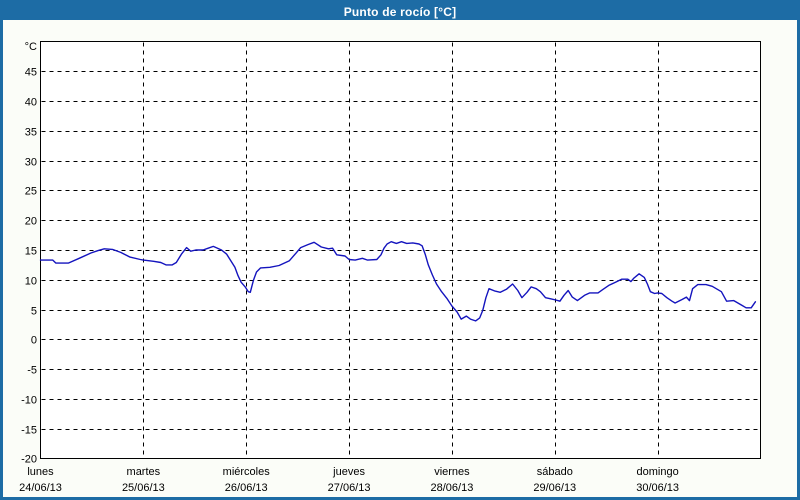 This screenshot has width=800, height=500. What do you see at coordinates (32, 371) in the screenshot?
I see `y-tick-label: -5` at bounding box center [32, 371].